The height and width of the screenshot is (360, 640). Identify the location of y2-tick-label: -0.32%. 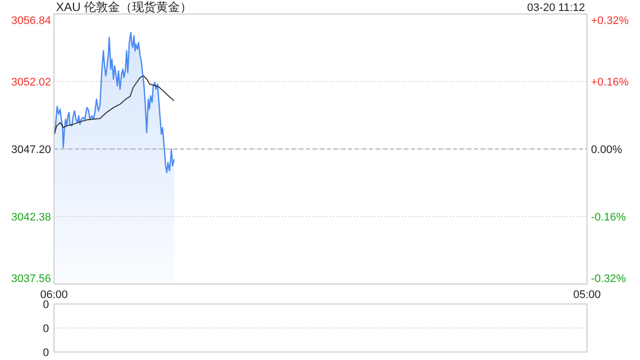
(608, 279).